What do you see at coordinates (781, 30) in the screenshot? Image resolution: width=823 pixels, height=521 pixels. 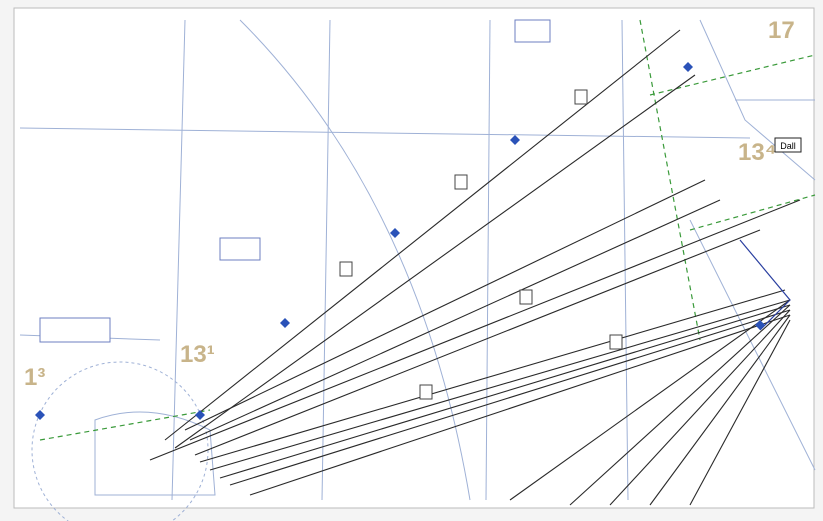 I see `sector-label: 17` at bounding box center [781, 30].